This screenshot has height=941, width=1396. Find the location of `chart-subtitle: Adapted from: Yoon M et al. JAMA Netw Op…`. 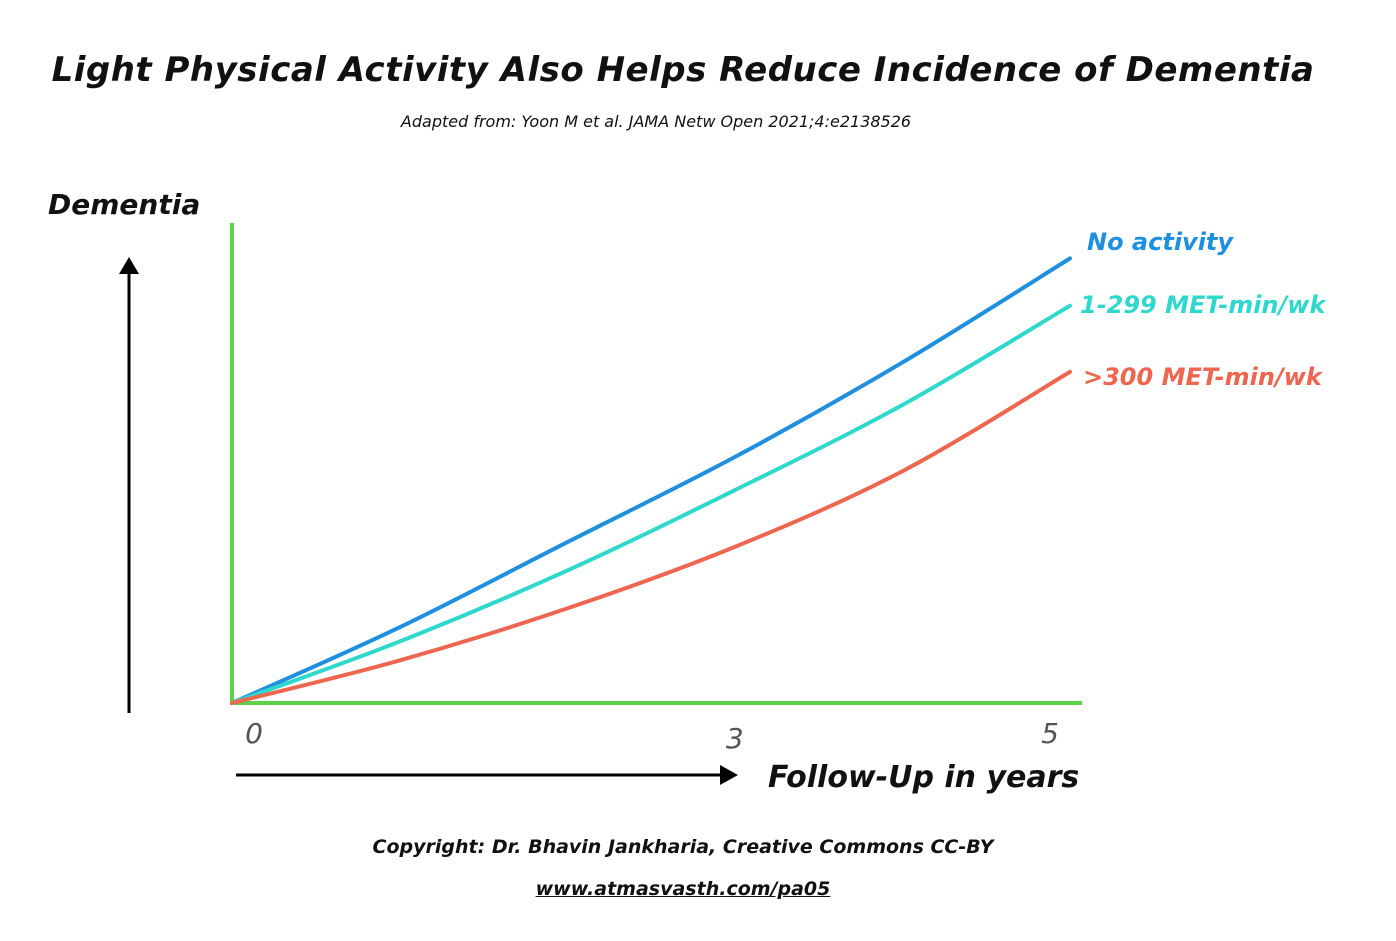

chart-subtitle: Adapted from: Yoon M et al. JAMA Netw Op… is located at coordinates (656, 121).